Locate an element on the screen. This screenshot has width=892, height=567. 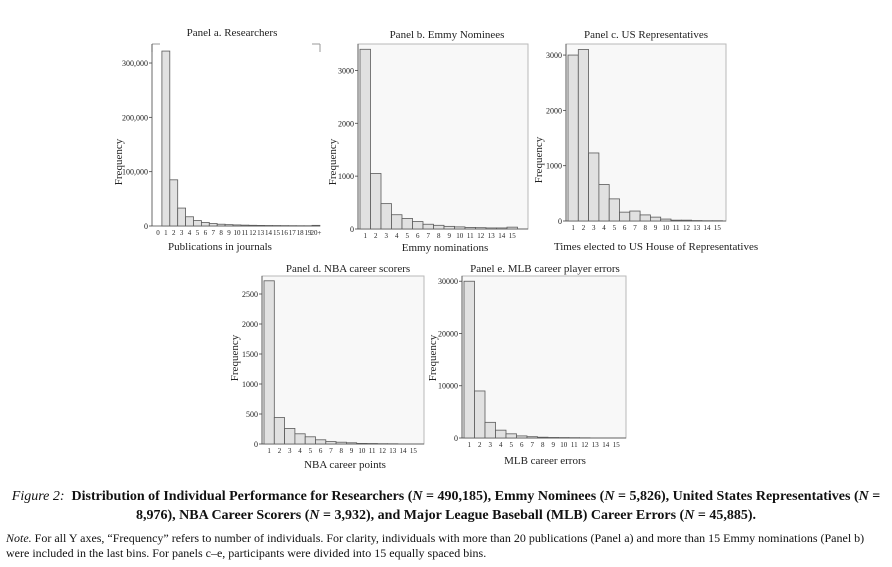
x-tick-label: 5 is located at coordinates (512, 445).